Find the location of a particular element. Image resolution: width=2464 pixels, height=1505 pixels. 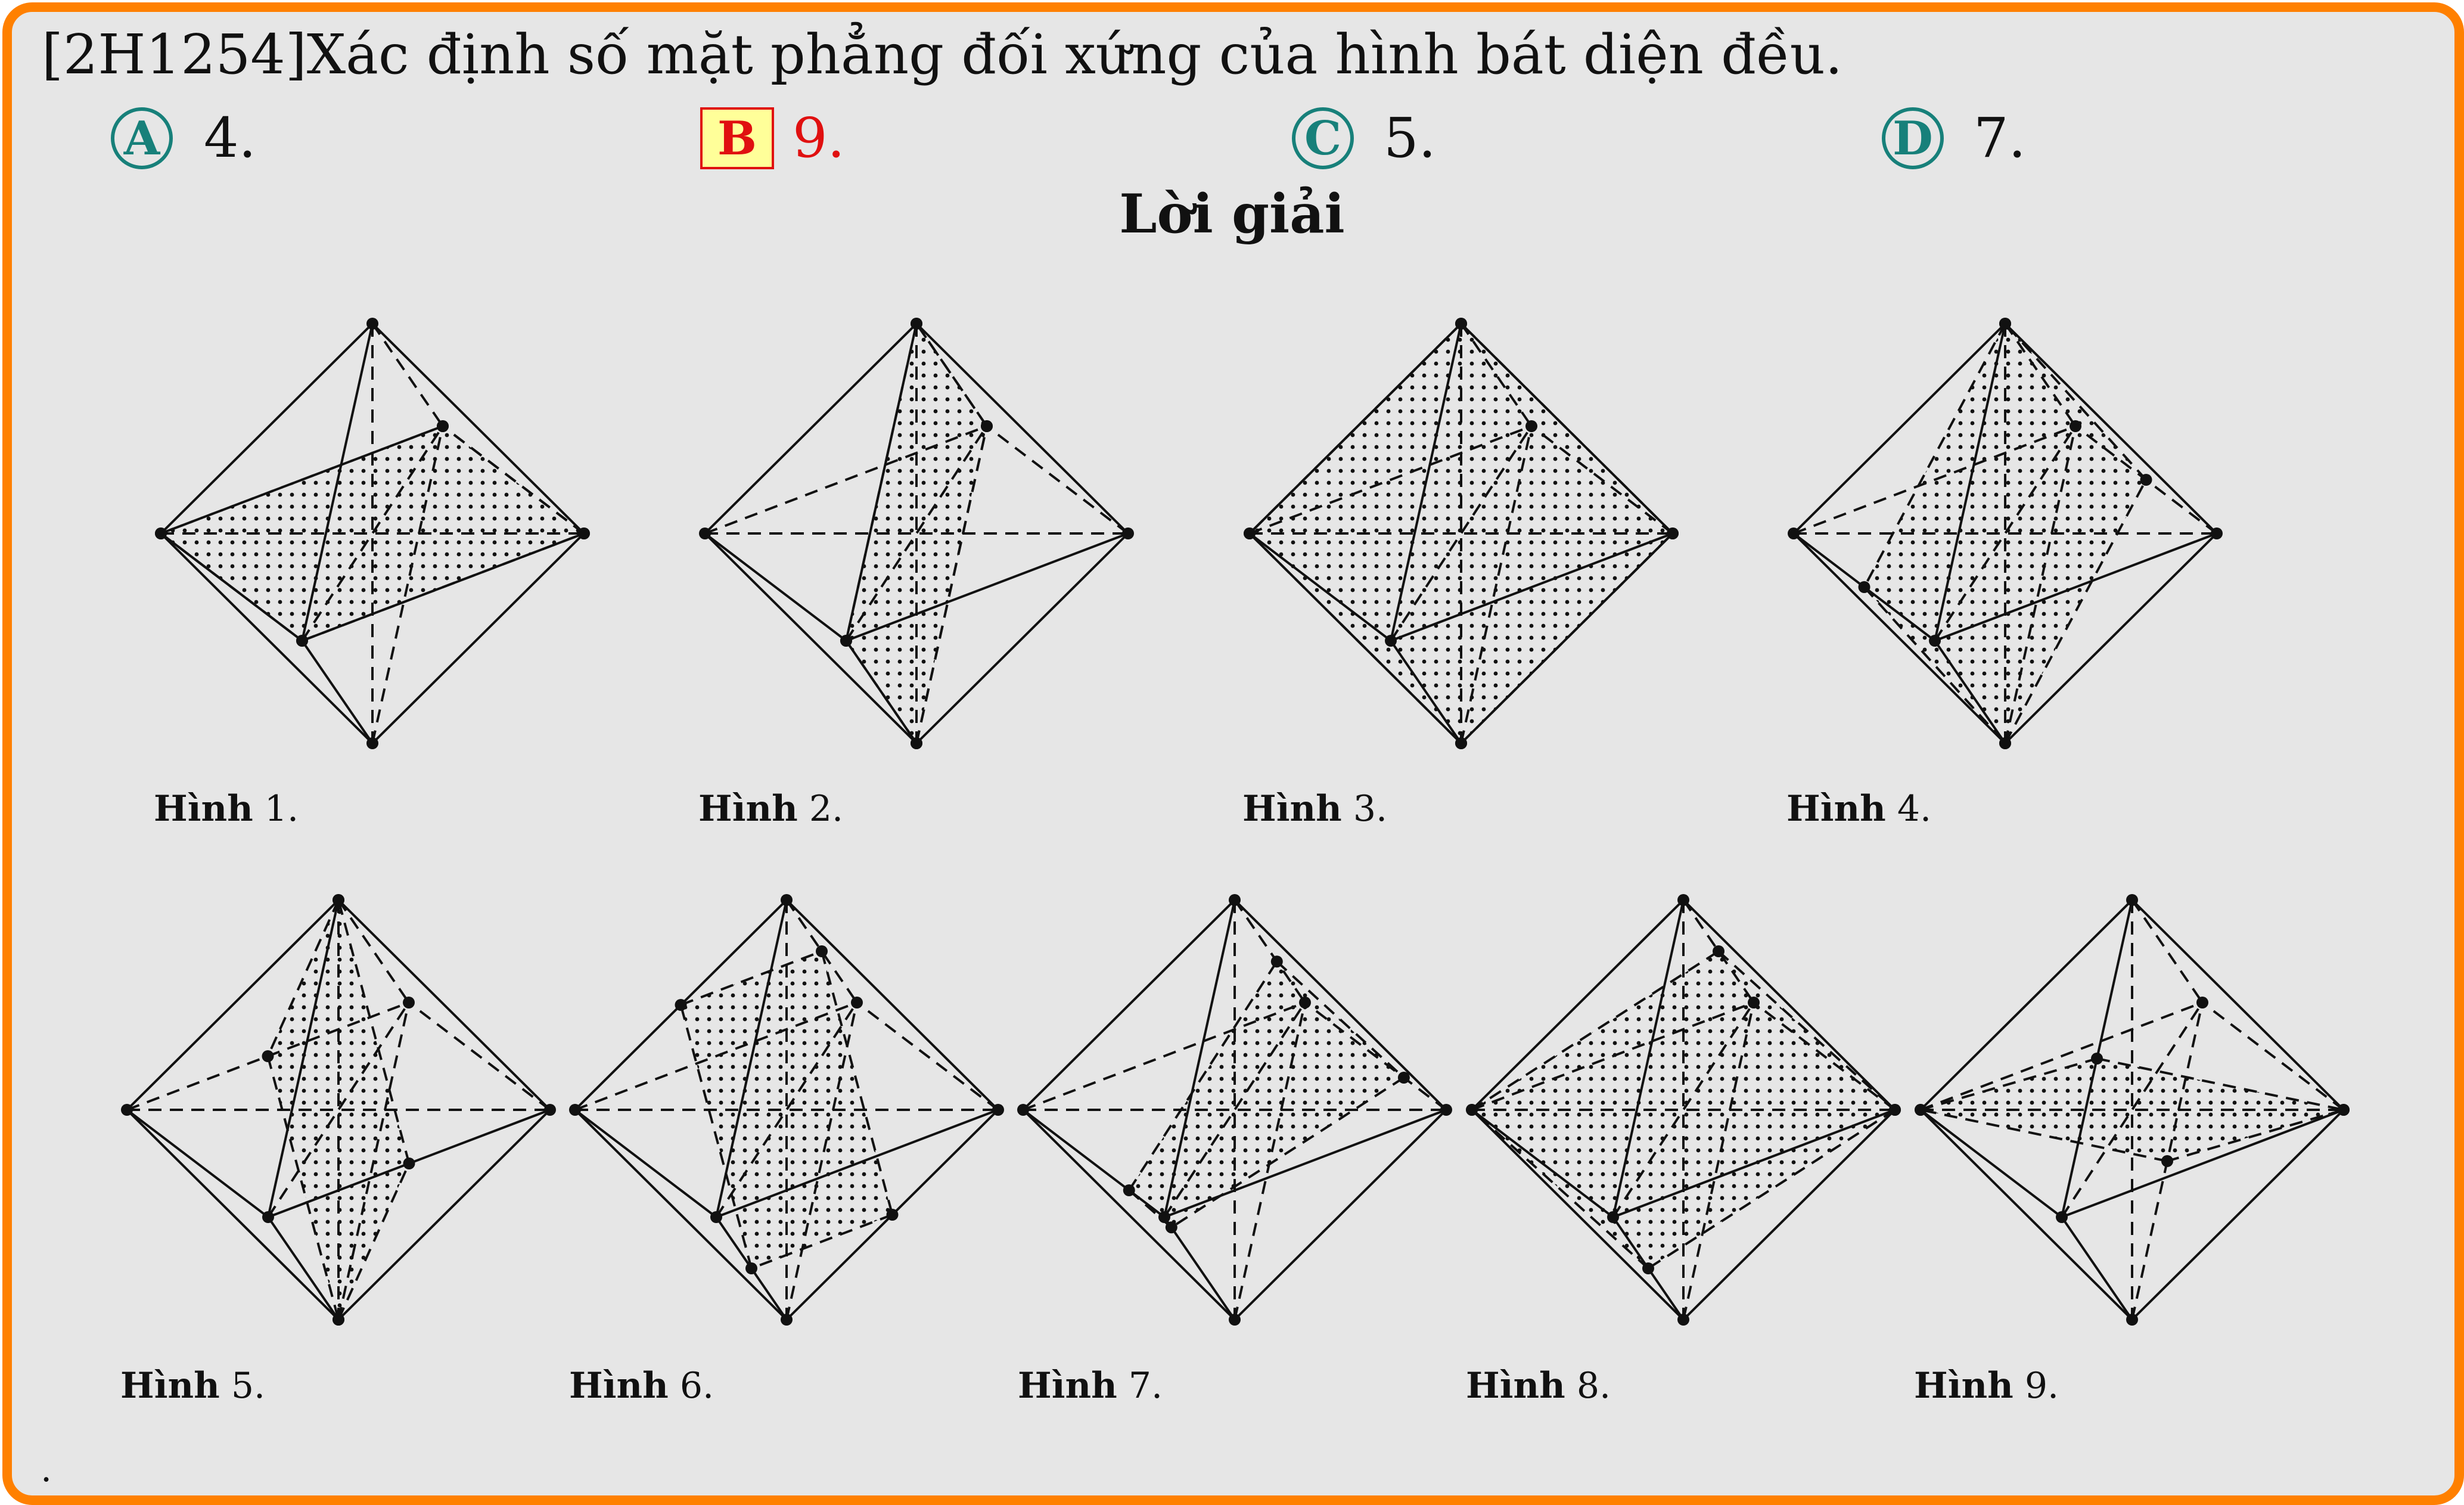

figure-5-hidden-edge is located at coordinates (373, 1161).